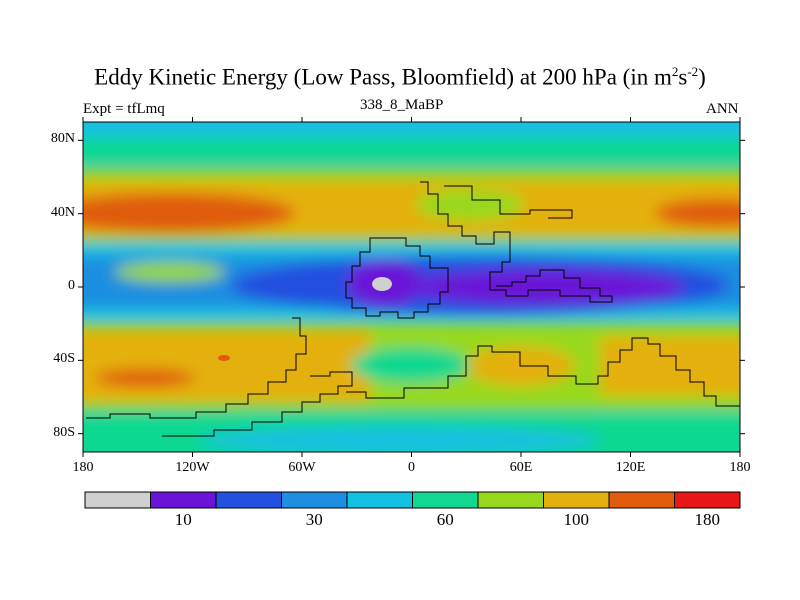  Describe the element at coordinates (670, 366) in the screenshot. I see `south-jet-yellow-east` at that location.